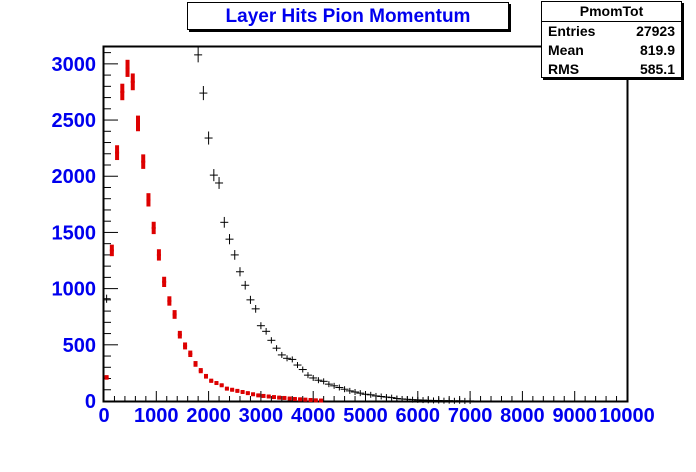 This screenshot has height=472, width=696. What do you see at coordinates (564, 69) in the screenshot?
I see `stats-rms-label: RMS` at bounding box center [564, 69].